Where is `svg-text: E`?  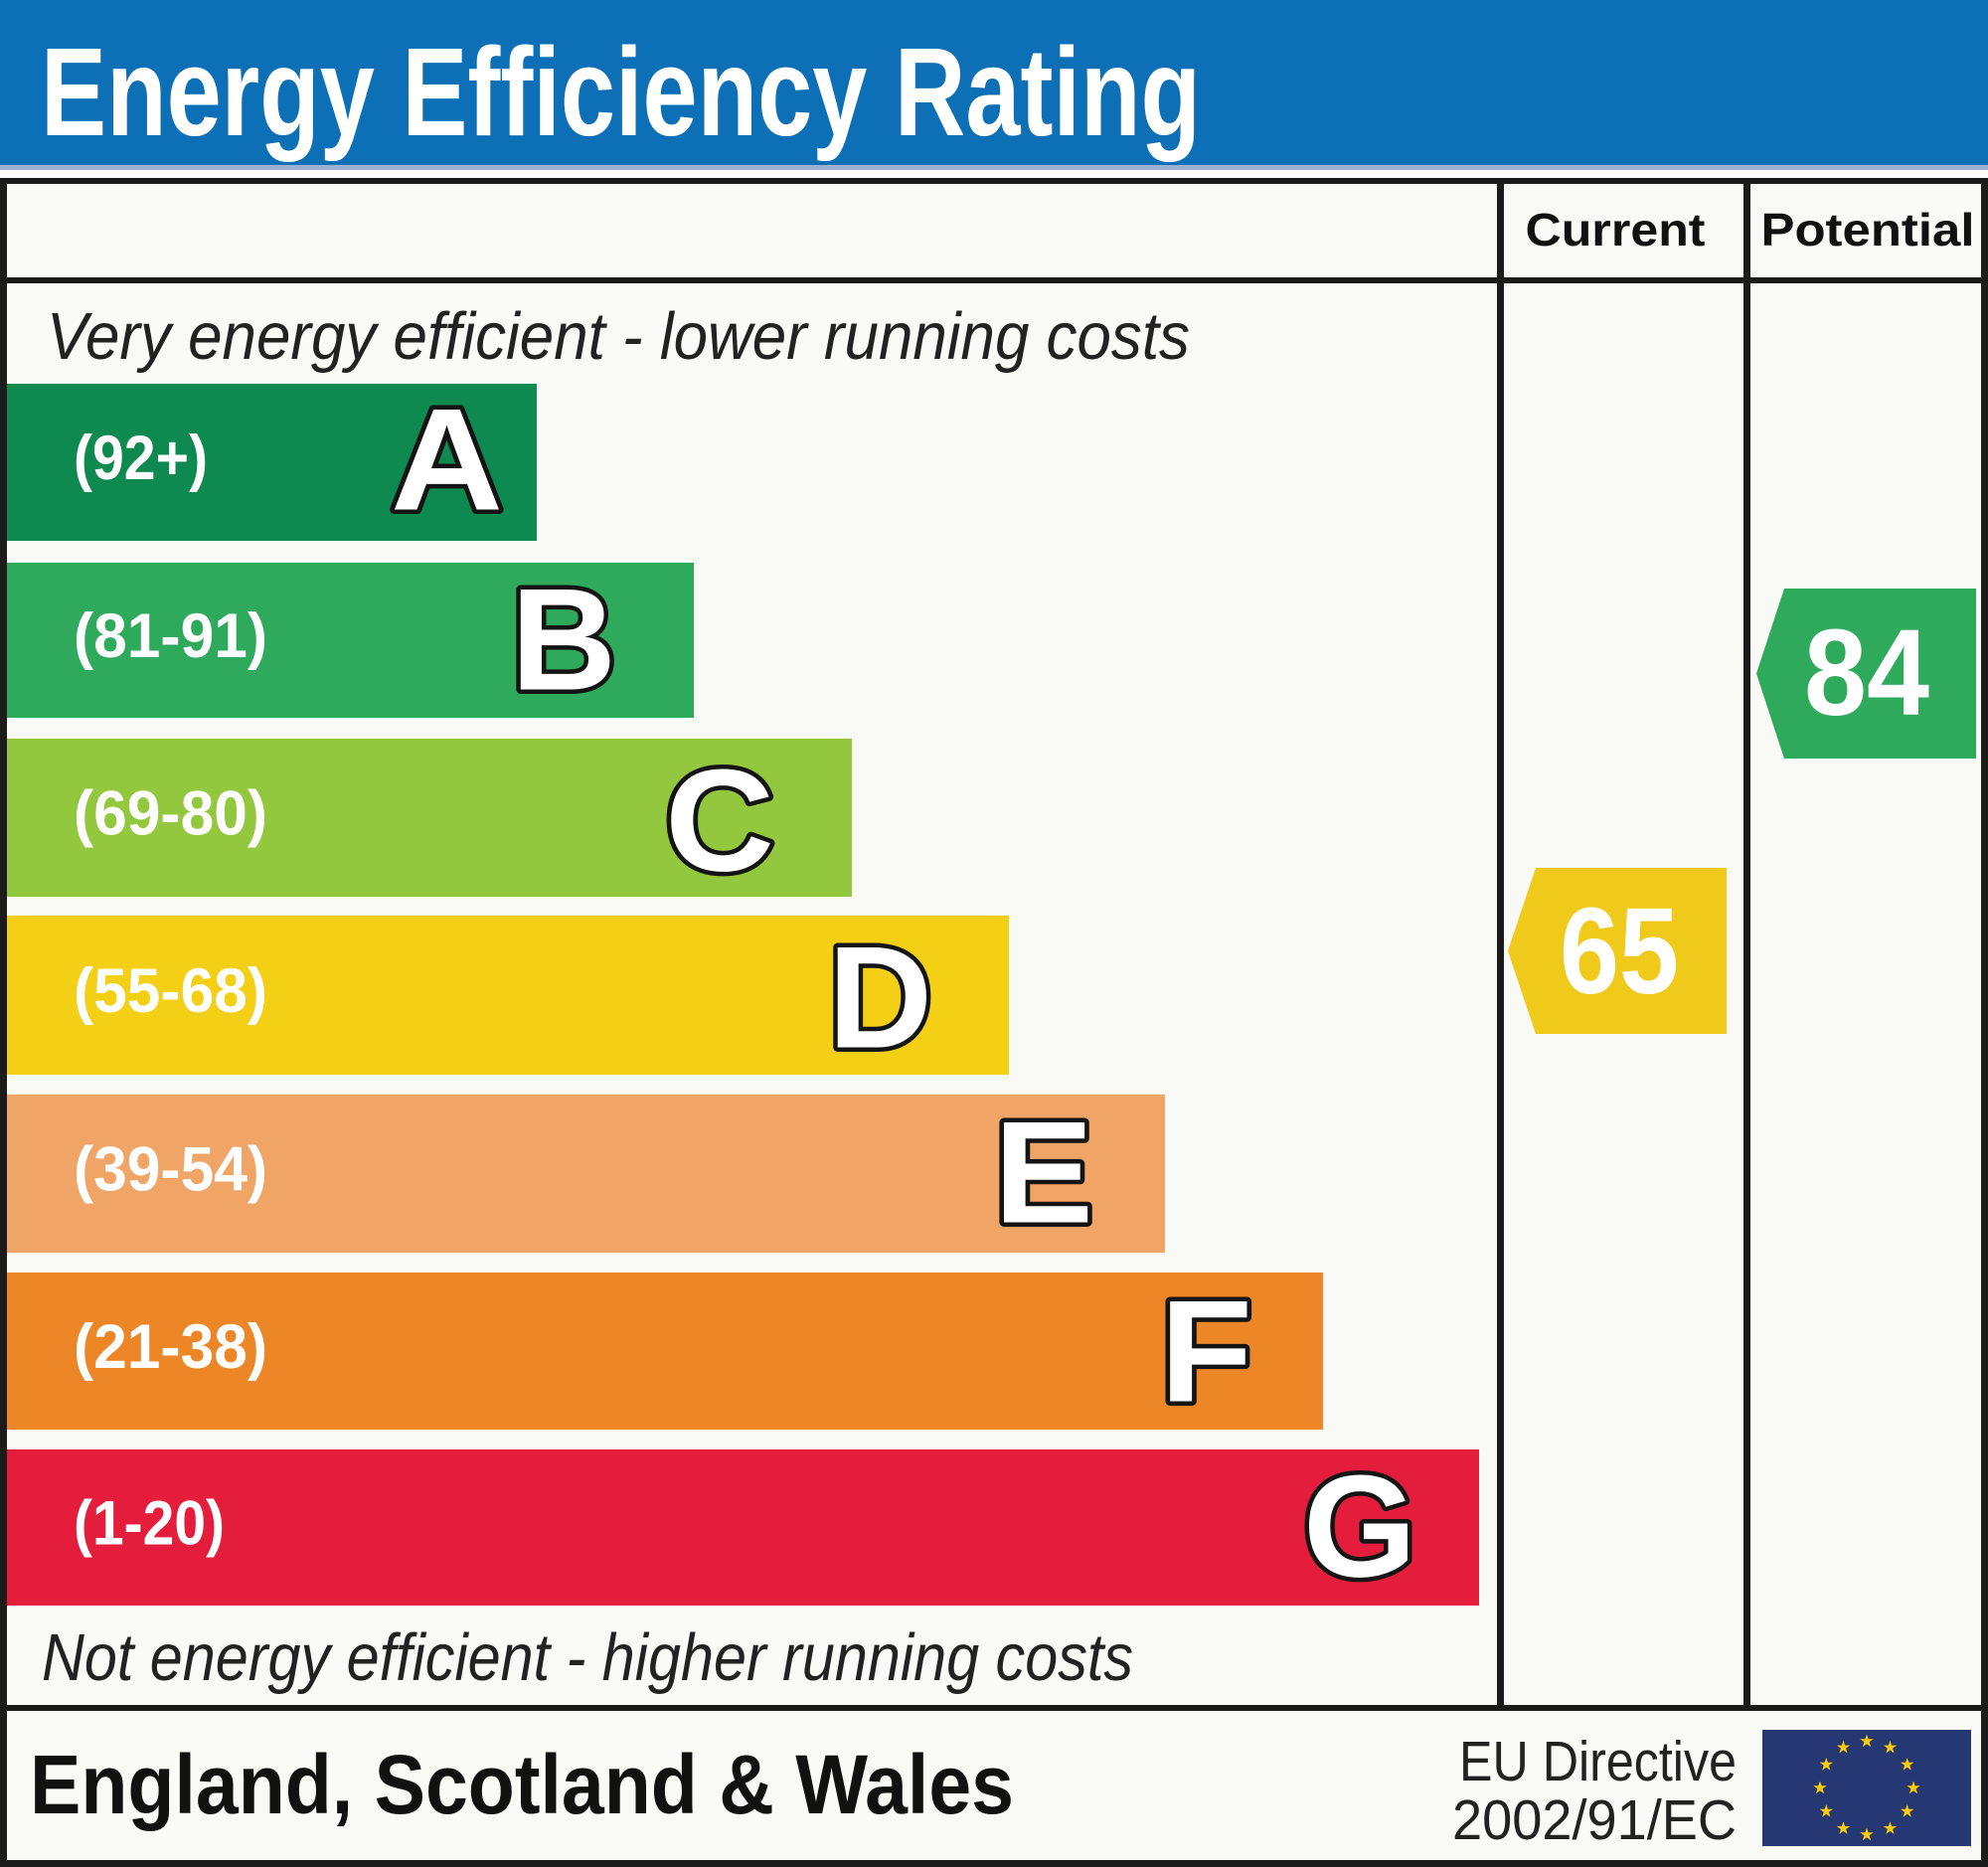
svg-text: E is located at coordinates (1043, 1173).